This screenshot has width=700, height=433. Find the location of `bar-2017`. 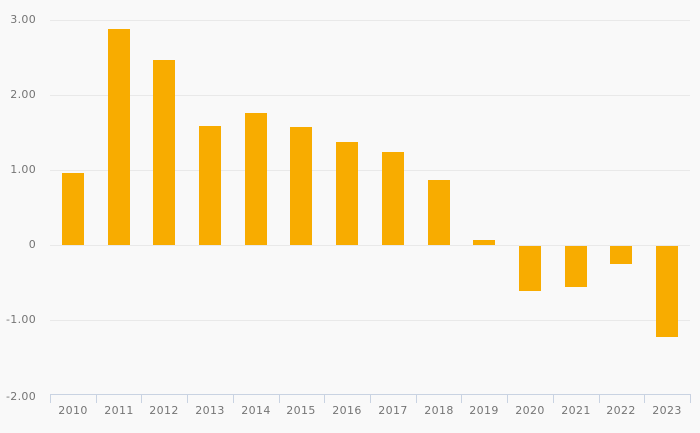

bar-2017 is located at coordinates (393, 198).